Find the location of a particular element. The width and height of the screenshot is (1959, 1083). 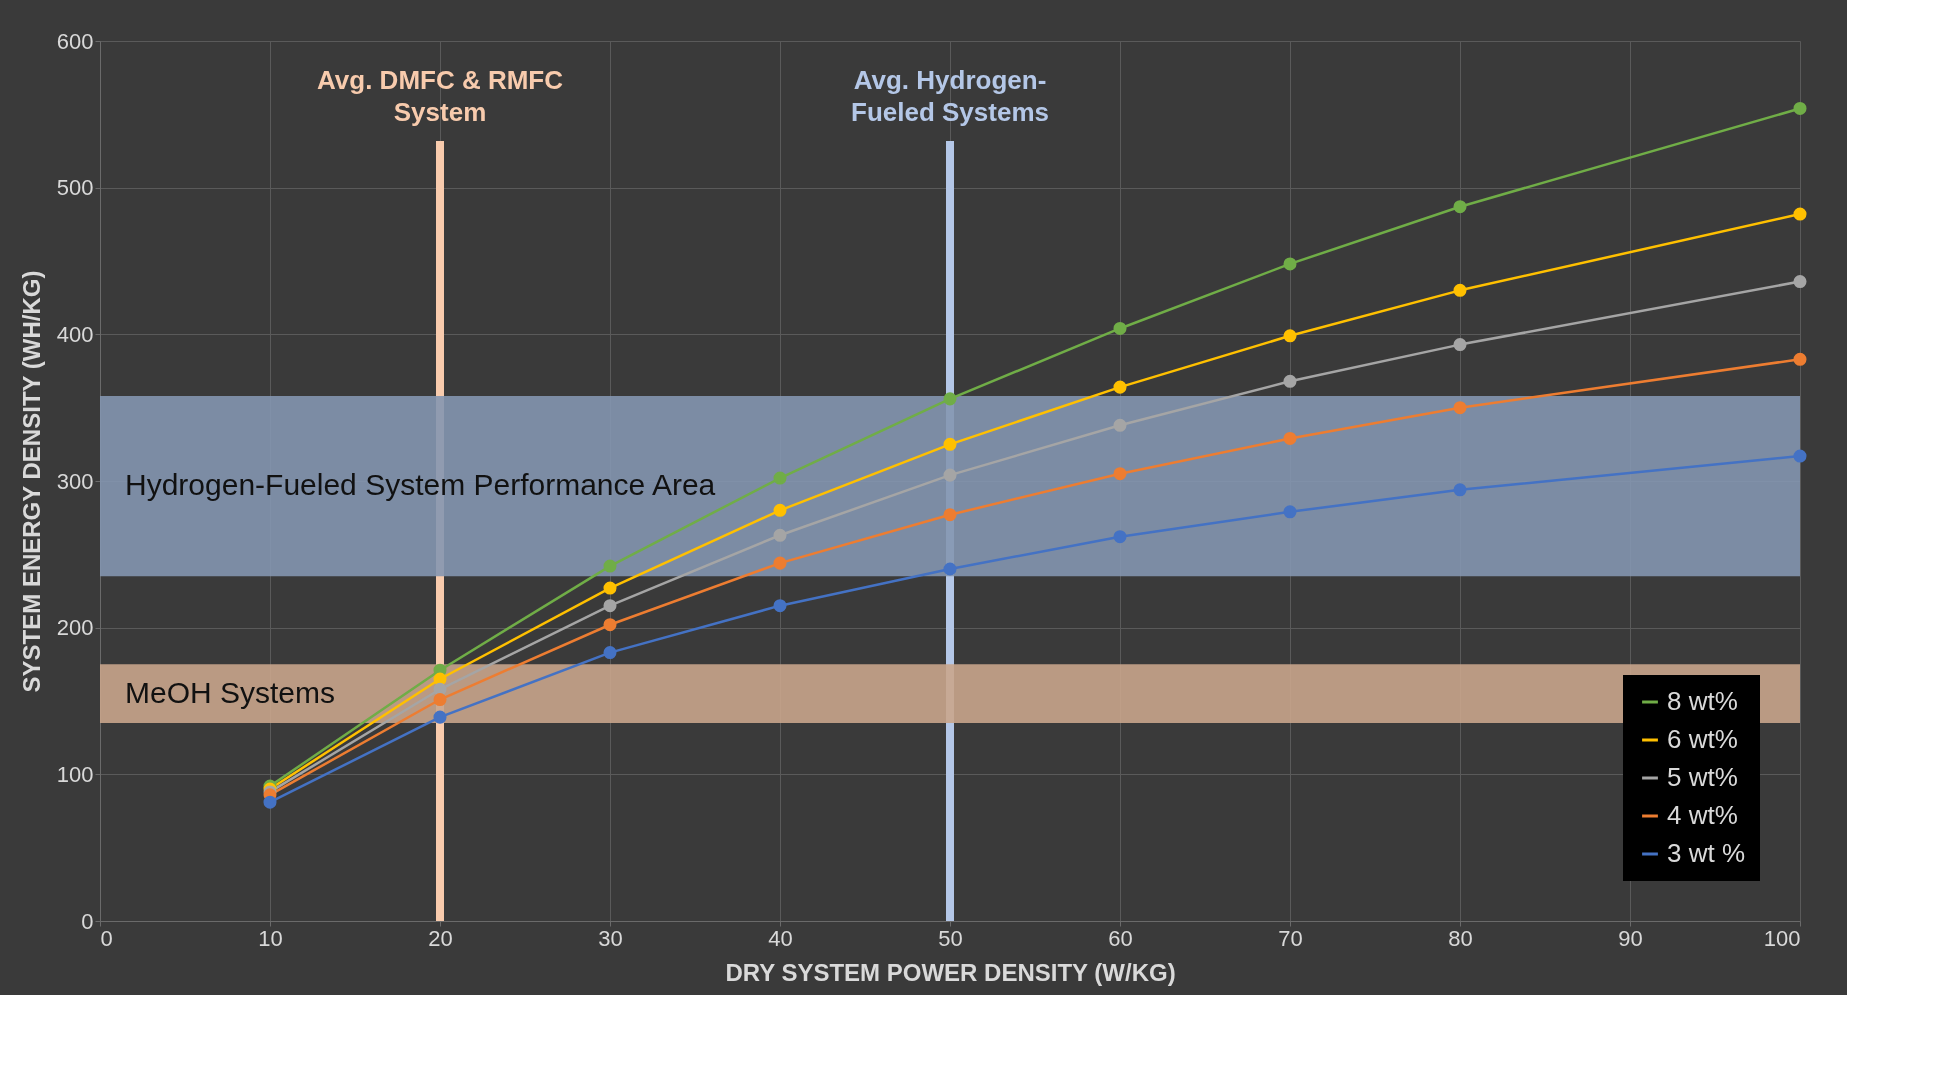

y-tick-label: 100 is located at coordinates (75, 774).